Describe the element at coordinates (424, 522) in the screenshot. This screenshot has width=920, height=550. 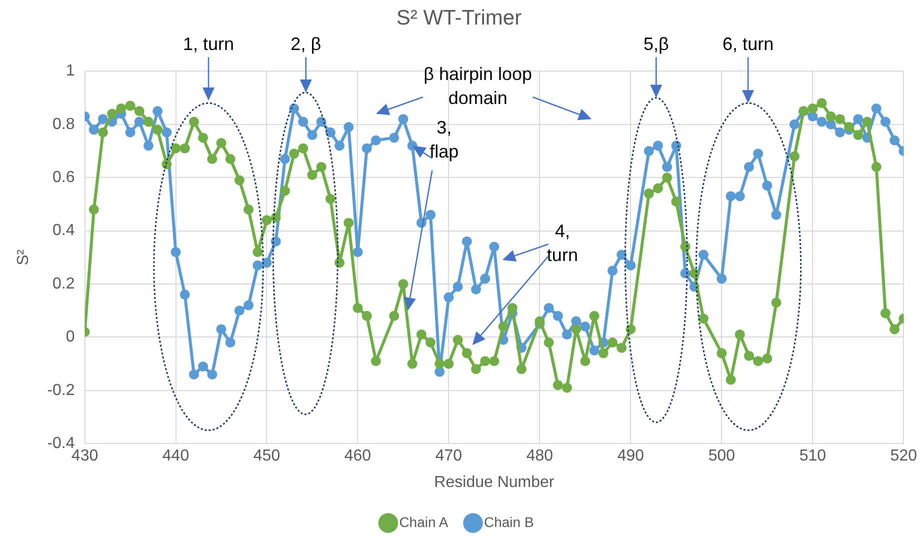
I see `legend-label: Chain A` at that location.